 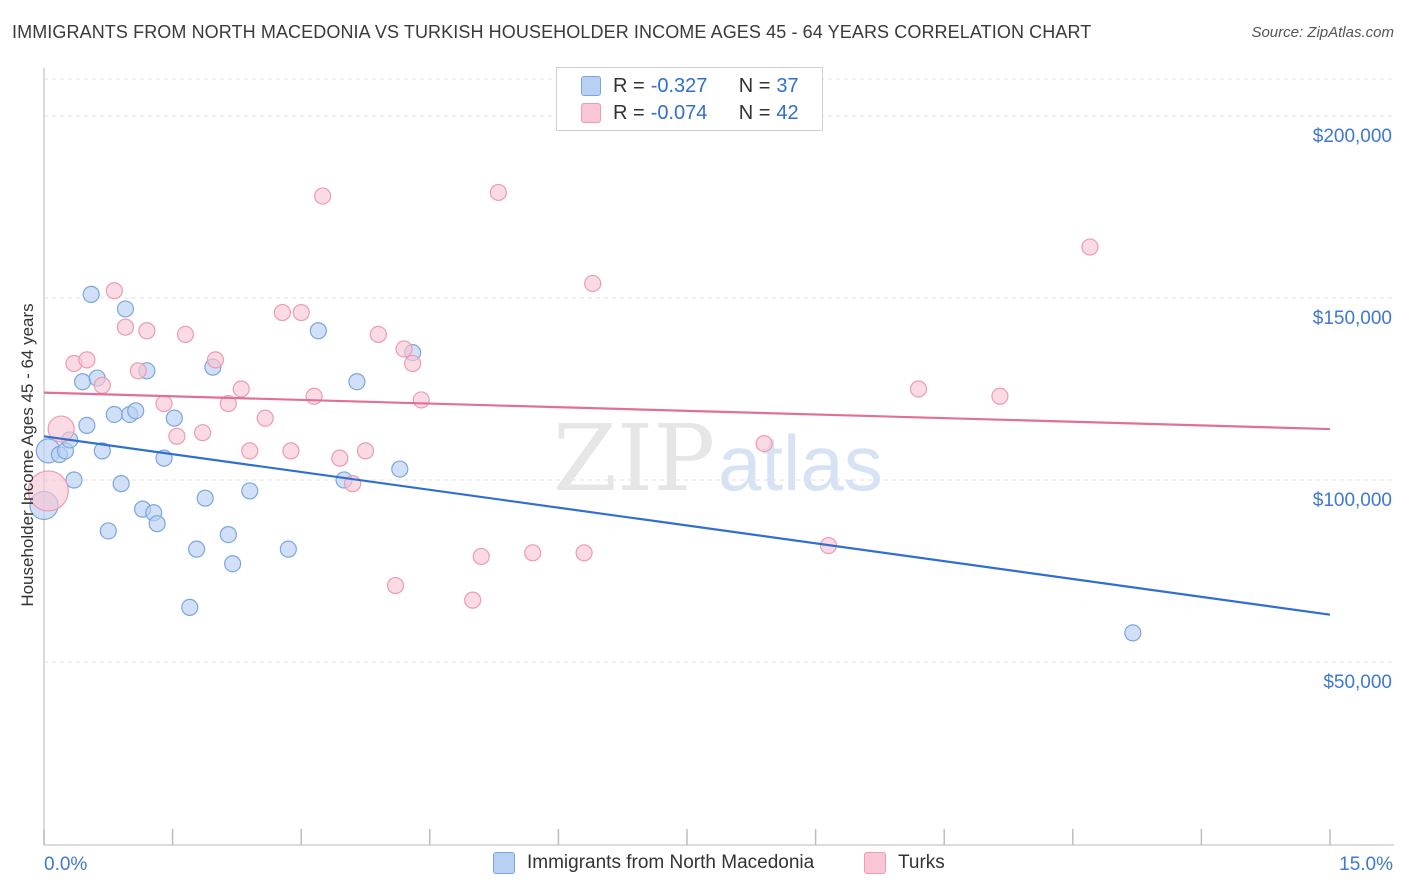 What do you see at coordinates (800, 463) in the screenshot?
I see `watermark-atlas: atlas` at bounding box center [800, 463].